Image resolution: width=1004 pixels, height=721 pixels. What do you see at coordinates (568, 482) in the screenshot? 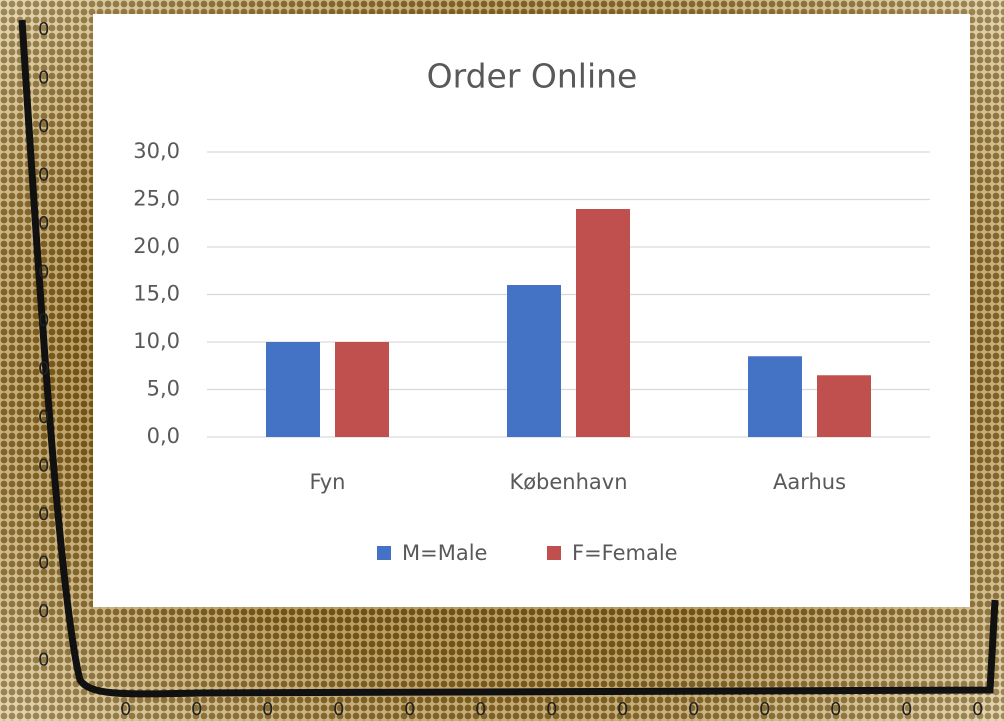
I see `x-tick-label: København` at bounding box center [568, 482].